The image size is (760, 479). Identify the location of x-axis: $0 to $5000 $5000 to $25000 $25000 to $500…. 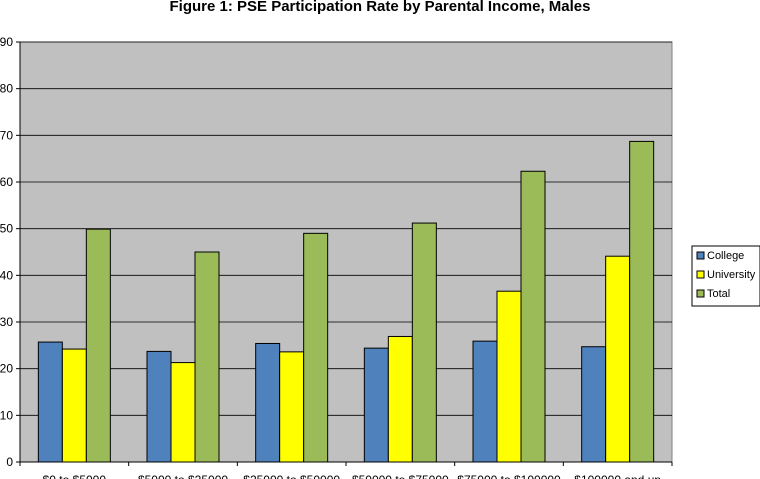
(346, 470).